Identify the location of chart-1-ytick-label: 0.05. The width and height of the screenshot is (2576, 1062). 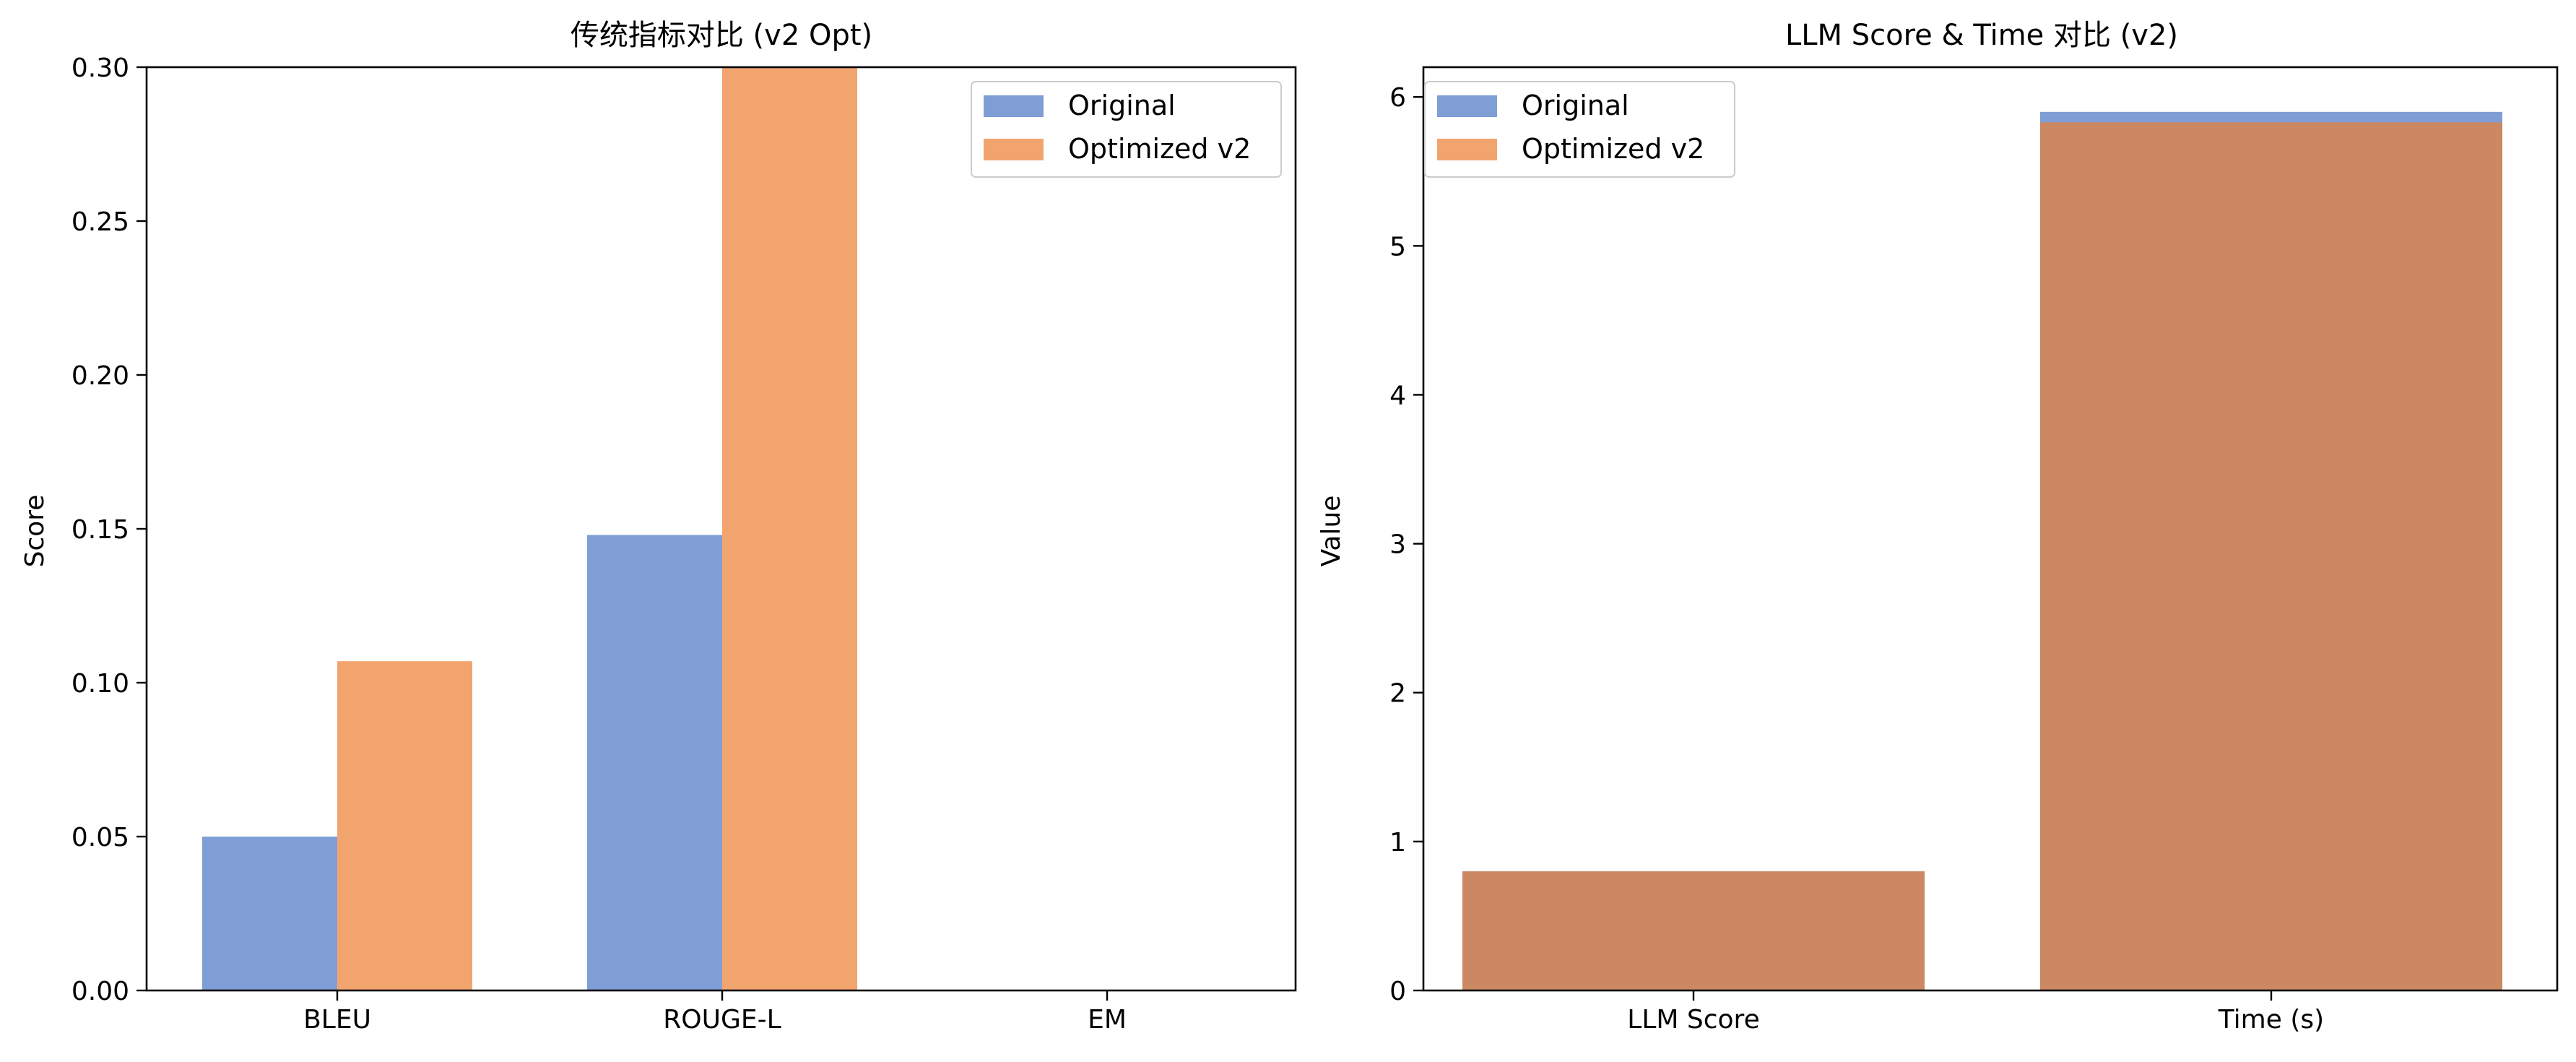
(100, 837).